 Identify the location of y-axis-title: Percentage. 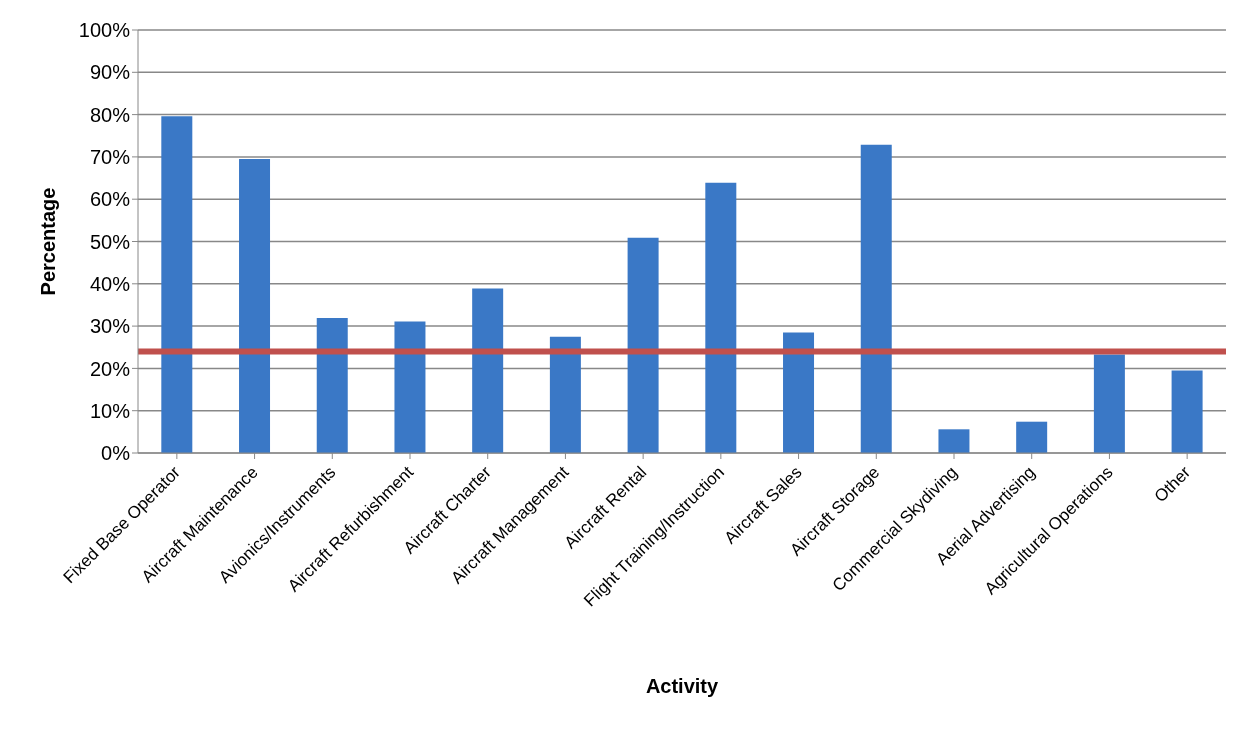
(48, 241).